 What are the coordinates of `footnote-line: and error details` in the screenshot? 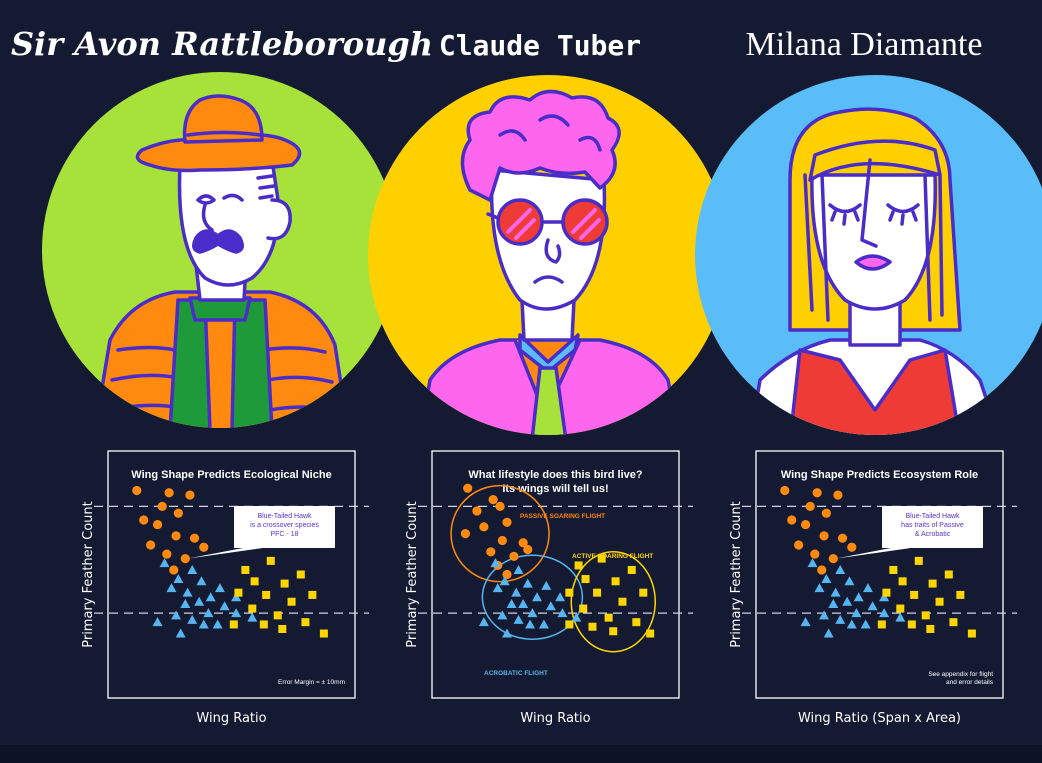 It's located at (970, 682).